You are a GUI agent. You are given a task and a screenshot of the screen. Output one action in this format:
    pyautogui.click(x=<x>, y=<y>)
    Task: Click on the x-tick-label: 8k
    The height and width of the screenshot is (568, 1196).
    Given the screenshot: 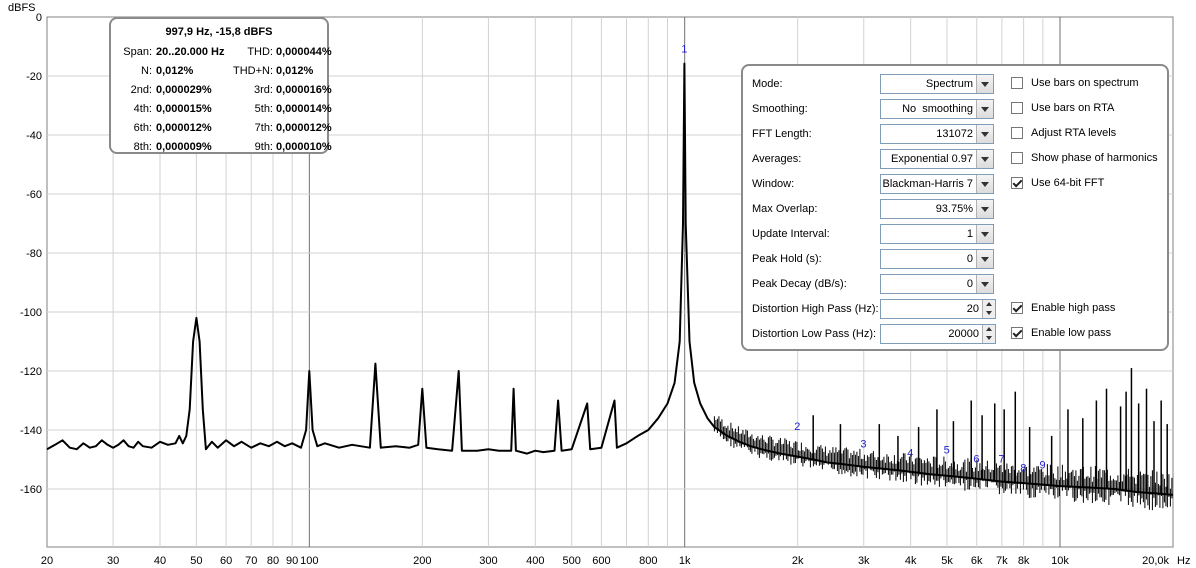 What is the action you would take?
    pyautogui.click(x=1024, y=561)
    